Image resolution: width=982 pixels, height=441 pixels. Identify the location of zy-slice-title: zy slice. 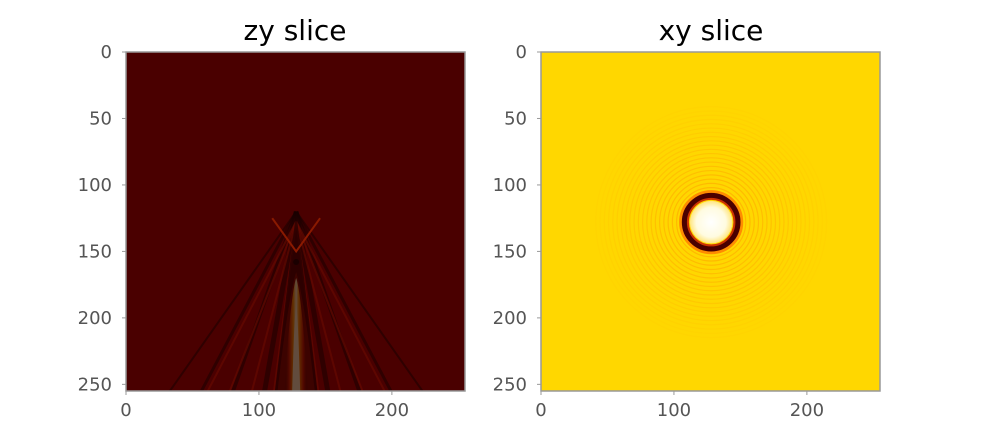
(295, 30).